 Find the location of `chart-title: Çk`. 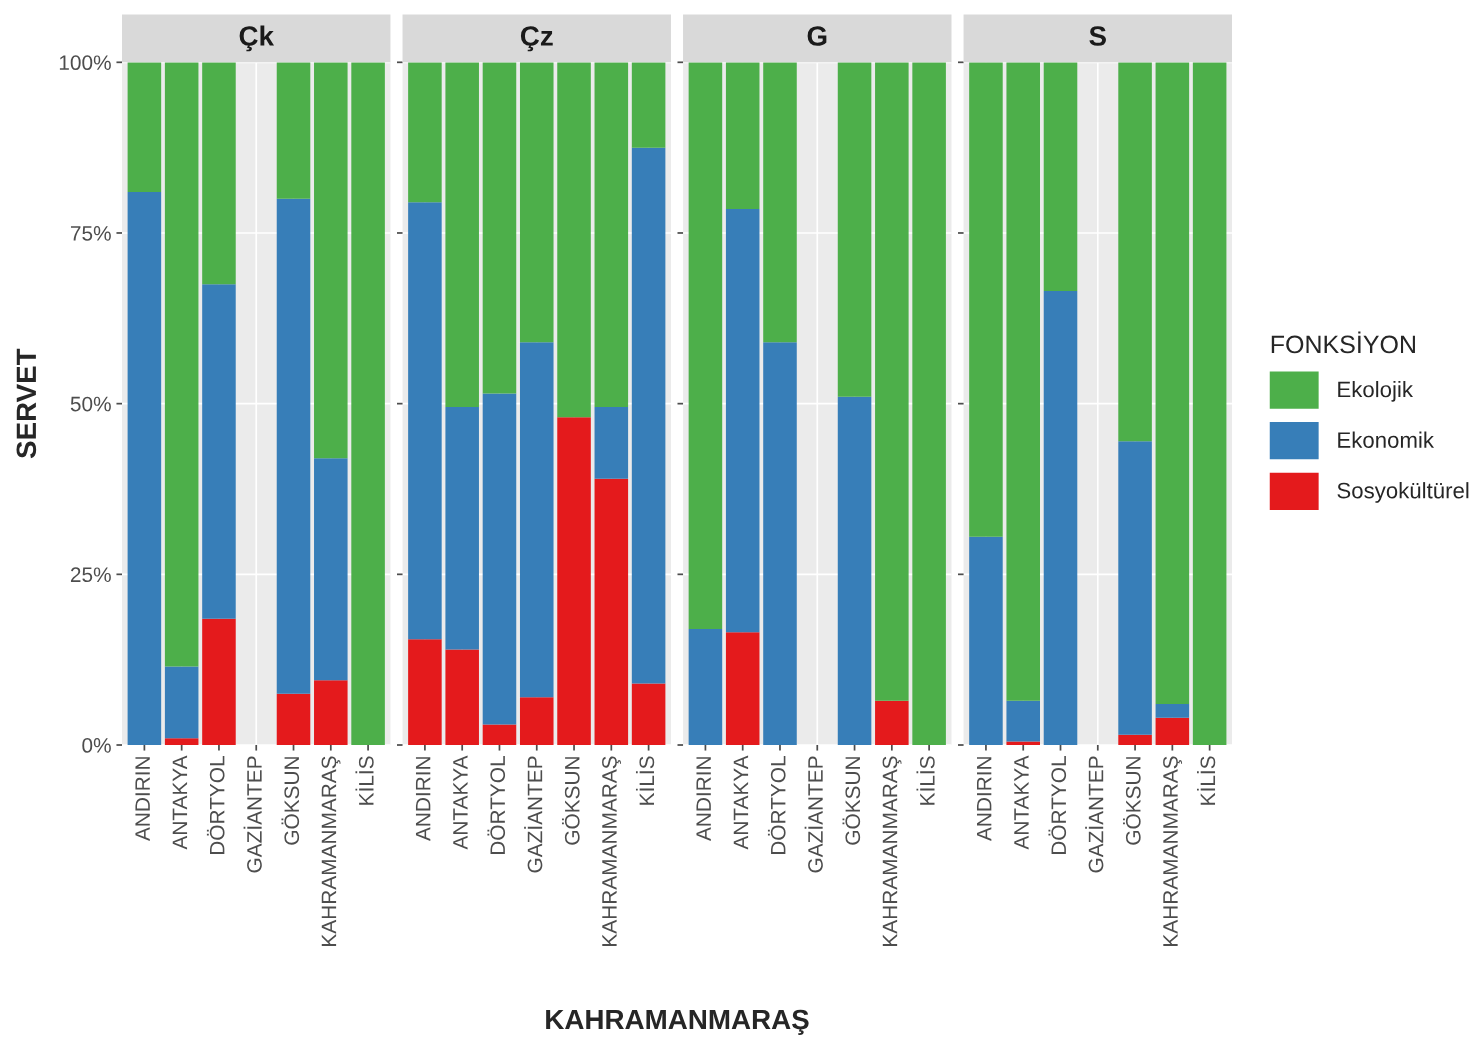

chart-title: Çk is located at coordinates (257, 38).